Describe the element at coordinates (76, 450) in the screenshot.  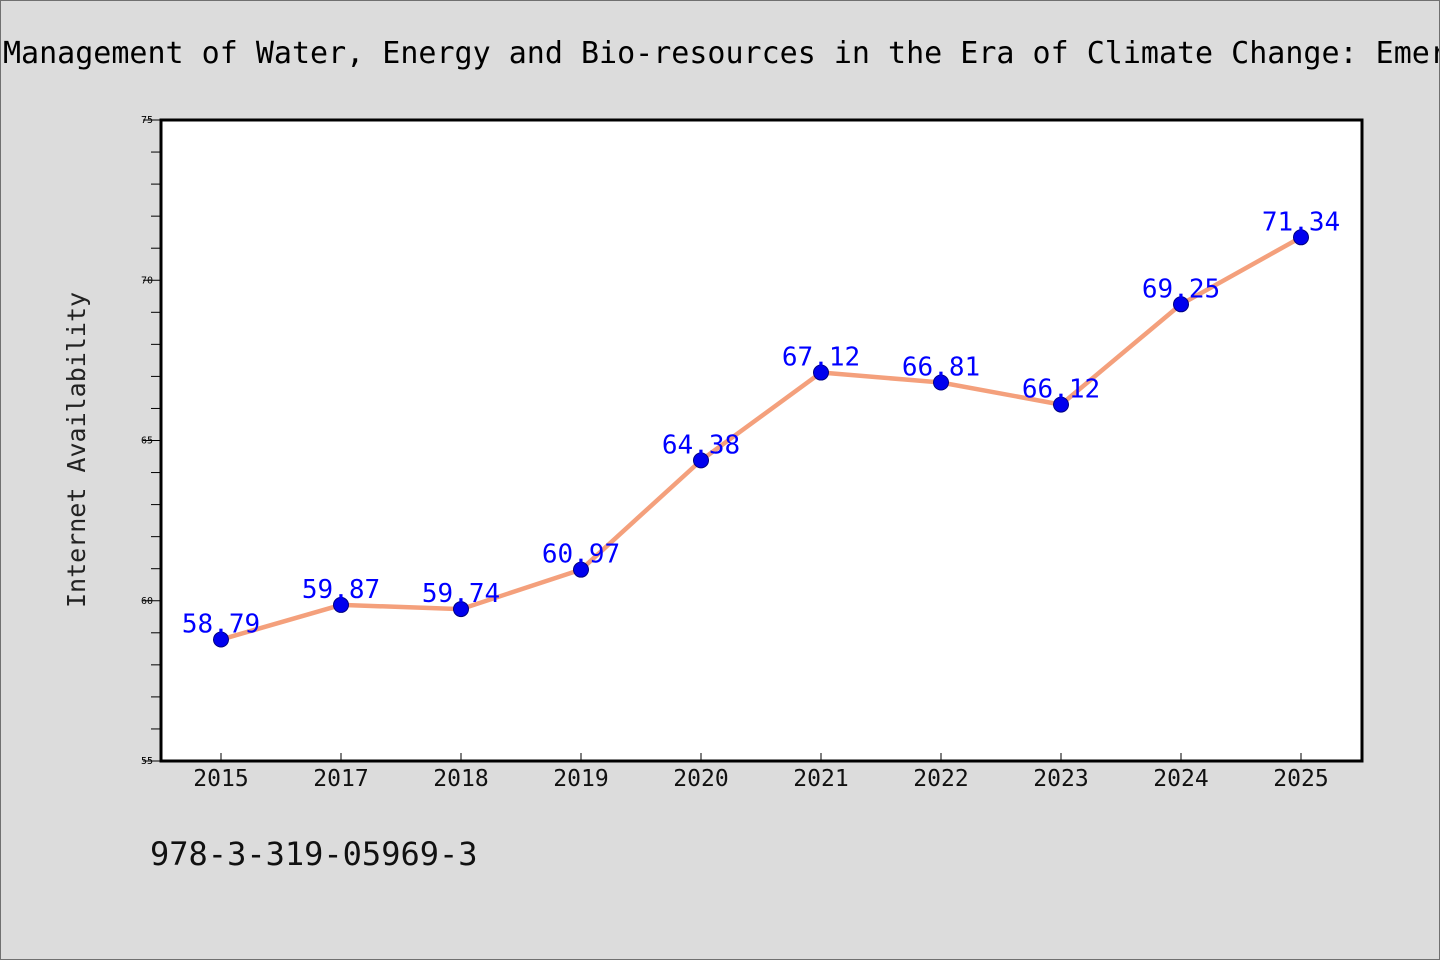
I see `y-axis-label: Internet Availability` at that location.